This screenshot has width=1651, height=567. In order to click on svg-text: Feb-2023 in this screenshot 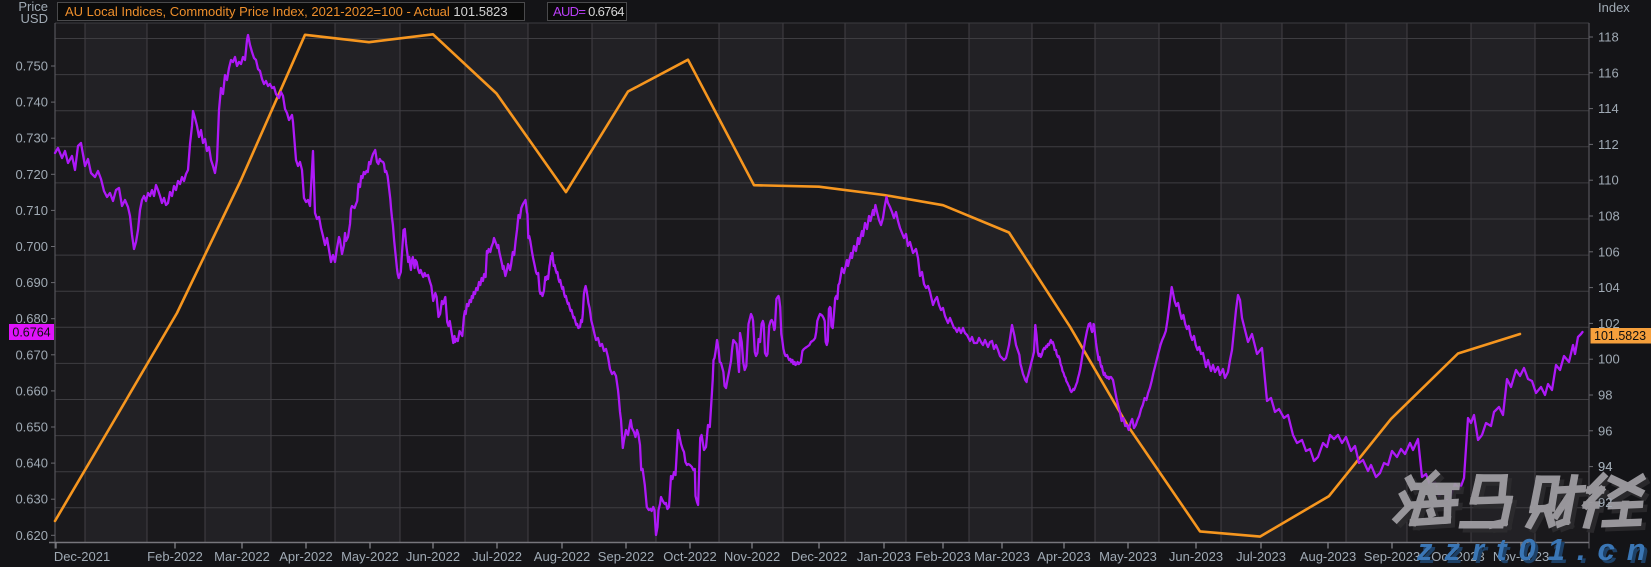, I will do `click(943, 556)`.